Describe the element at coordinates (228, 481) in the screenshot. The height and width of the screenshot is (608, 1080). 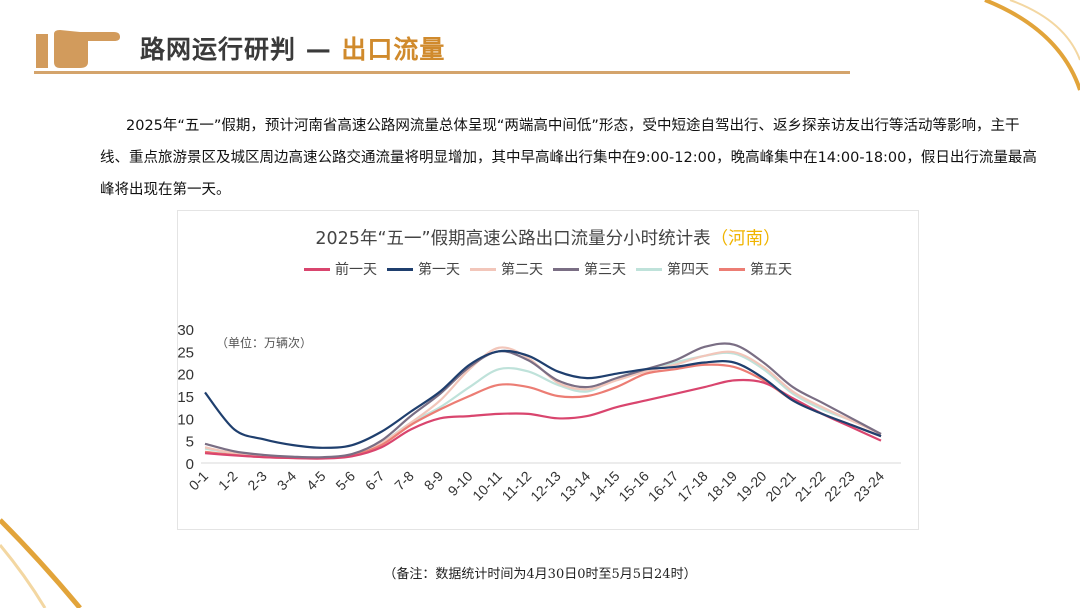
I see `x-tick-label: 1-2` at that location.